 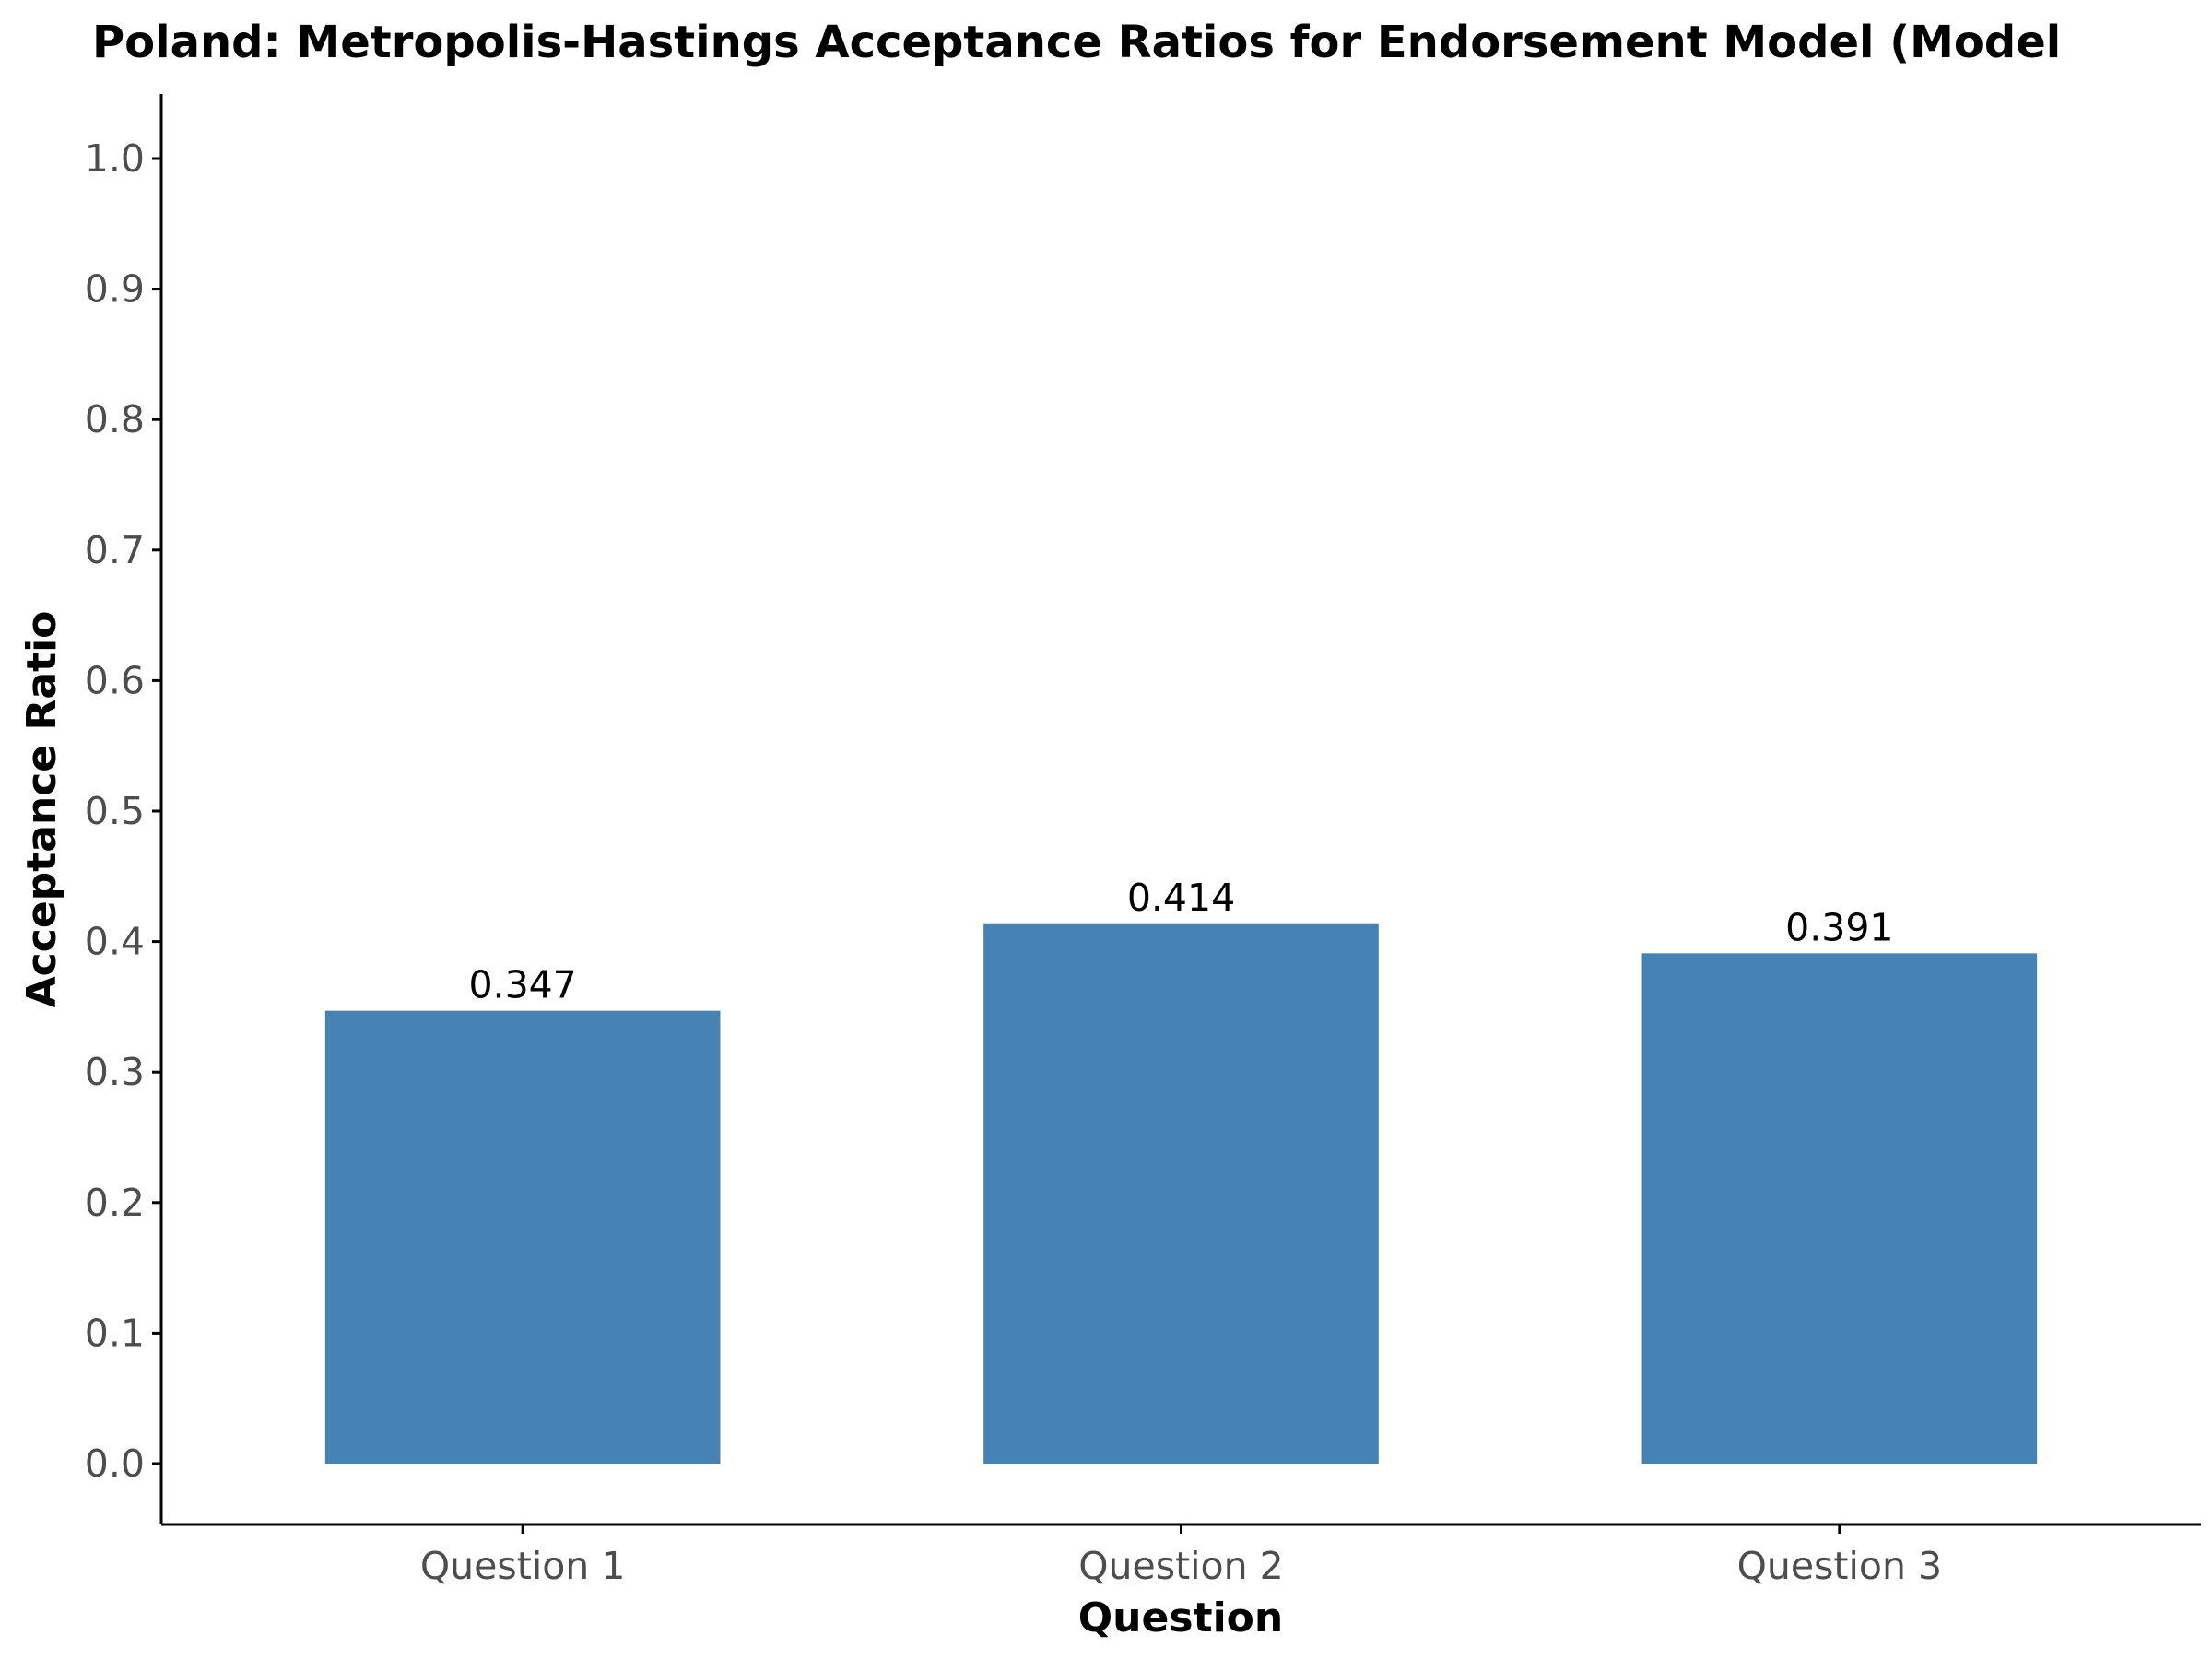 What do you see at coordinates (1180, 1617) in the screenshot?
I see `x-axis-title: Question` at bounding box center [1180, 1617].